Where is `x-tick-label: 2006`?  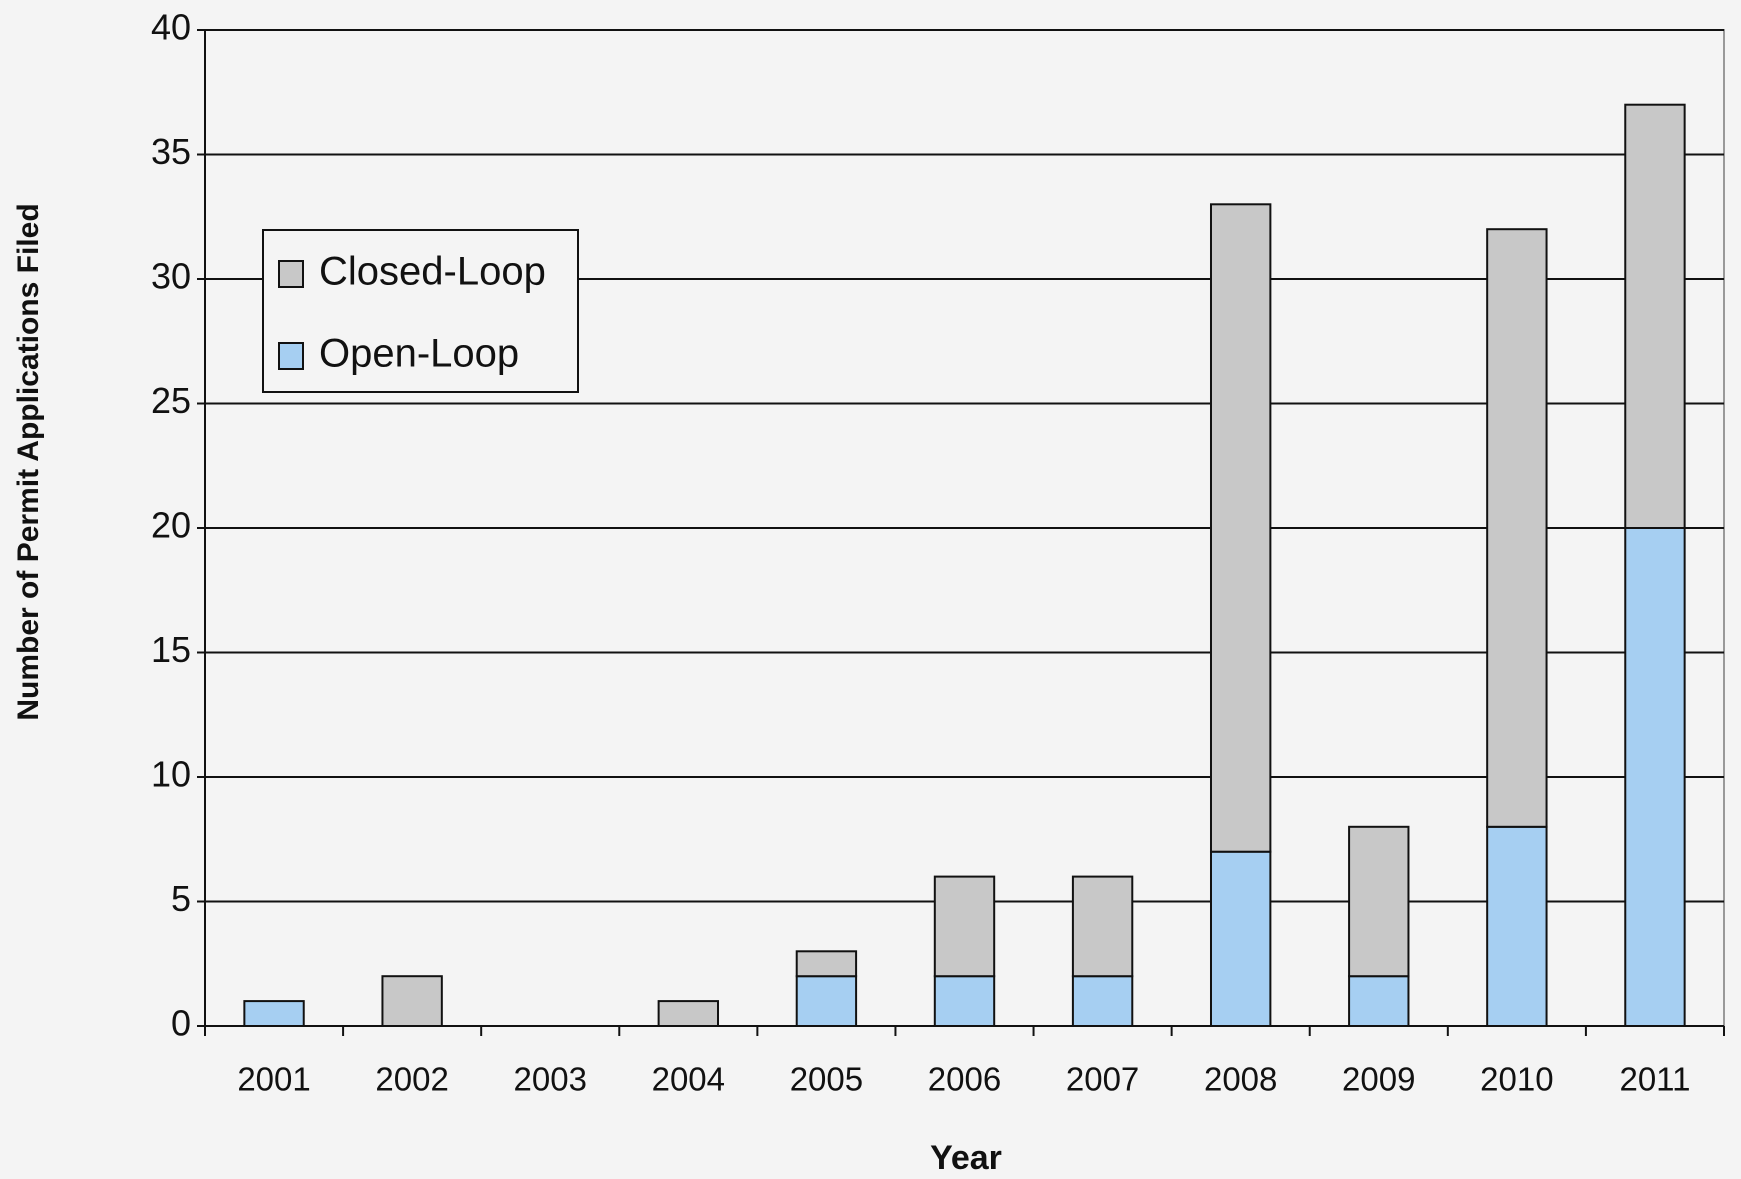
x-tick-label: 2006 is located at coordinates (964, 1079).